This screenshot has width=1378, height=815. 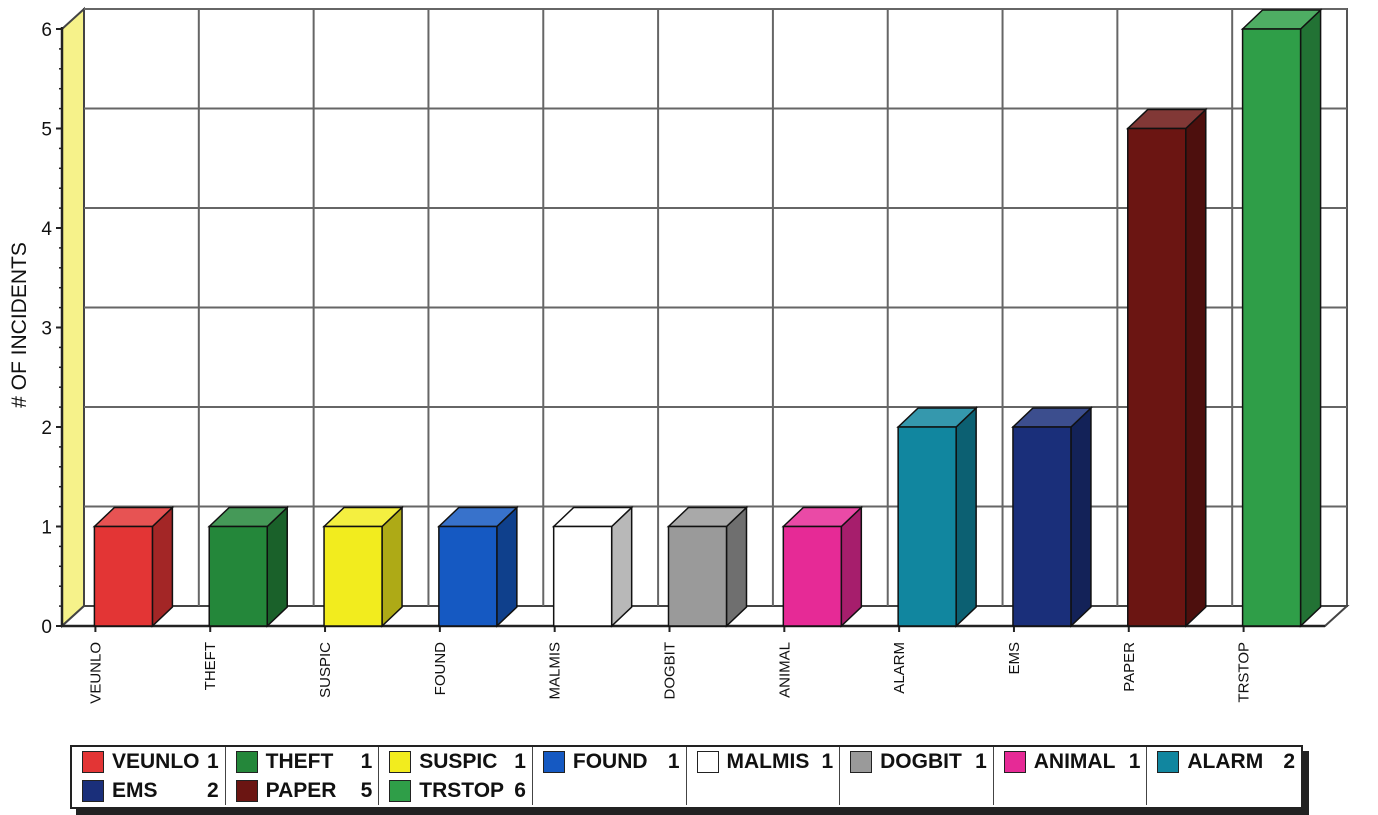 I want to click on side-wall, so click(x=73, y=317).